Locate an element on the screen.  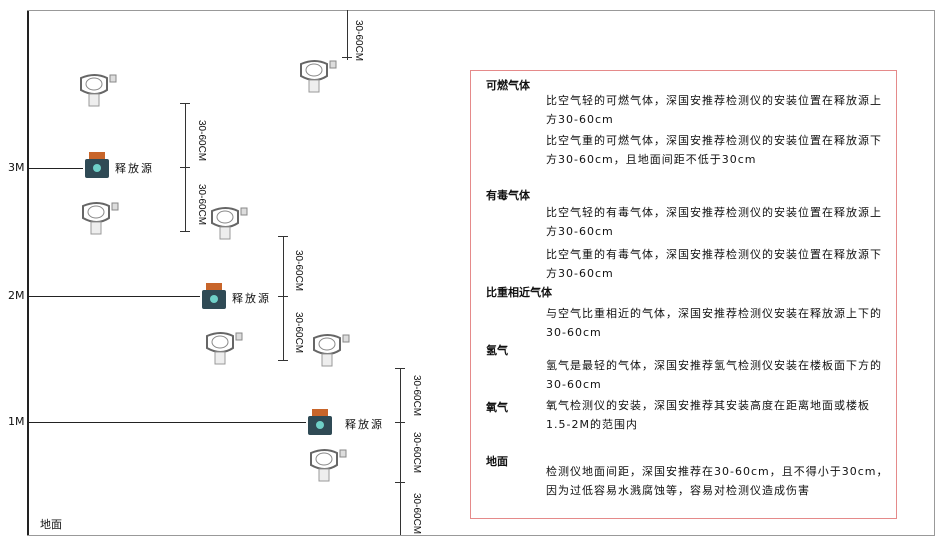
level-2m-label: 2M is located at coordinates (16, 295).